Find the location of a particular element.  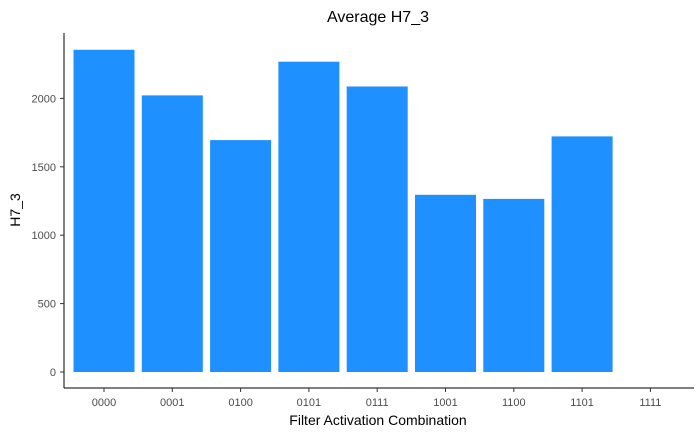

x-axis-label: Filter Activation Combination is located at coordinates (377, 420).